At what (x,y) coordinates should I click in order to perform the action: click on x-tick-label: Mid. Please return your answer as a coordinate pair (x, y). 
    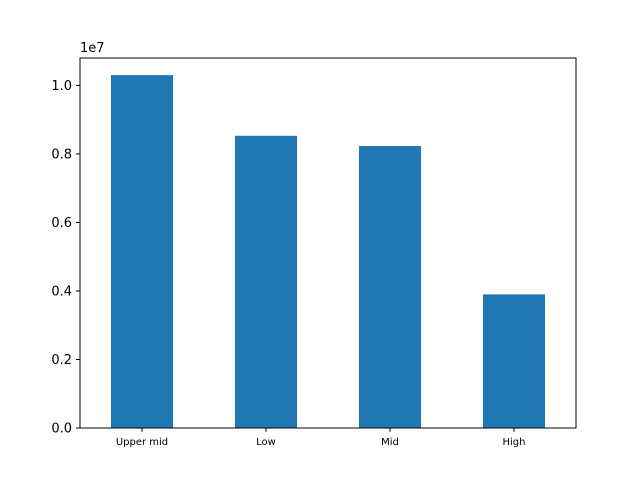
    Looking at the image, I should click on (390, 442).